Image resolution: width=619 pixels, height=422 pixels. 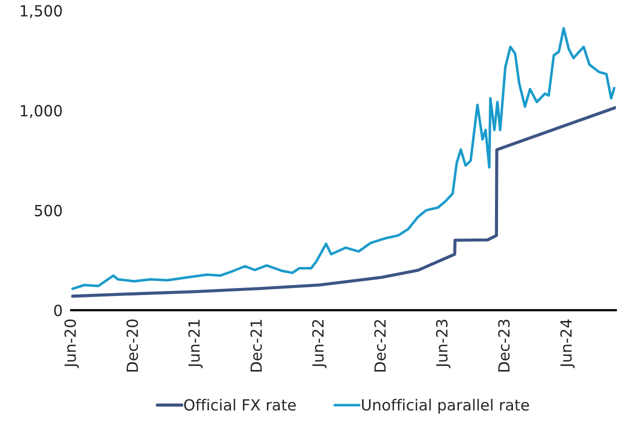 What do you see at coordinates (319, 344) in the screenshot?
I see `x-tick-label: Jun-22` at bounding box center [319, 344].